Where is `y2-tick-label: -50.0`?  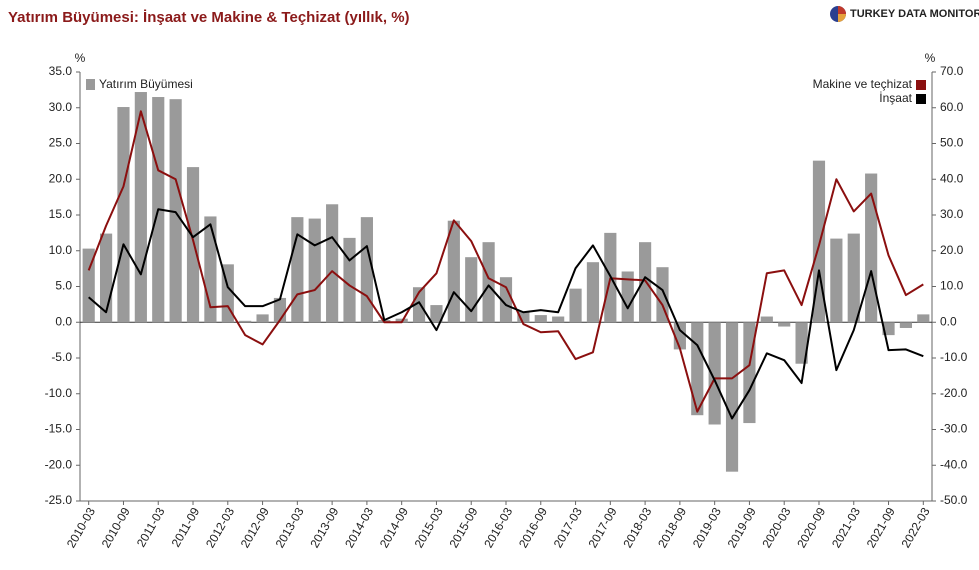 y2-tick-label: -50.0 is located at coordinates (954, 500).